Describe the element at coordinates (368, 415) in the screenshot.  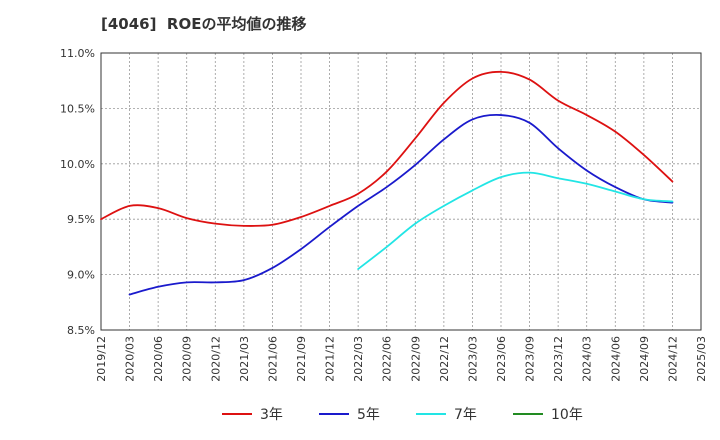
I see `legend-label-1: 5年` at that location.